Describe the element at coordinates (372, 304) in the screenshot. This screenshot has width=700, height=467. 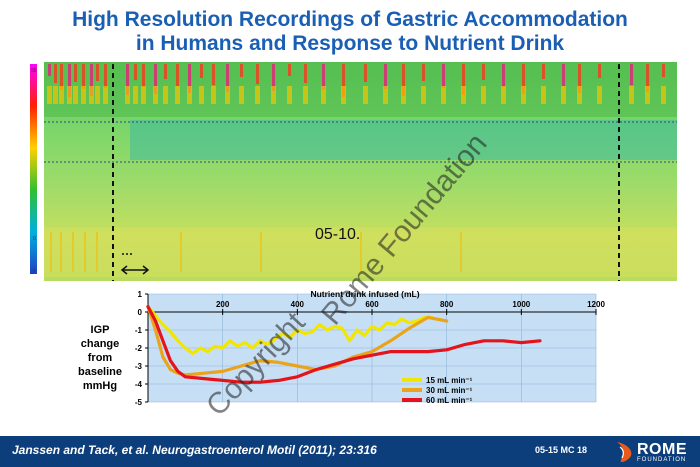
I see `x-tick-label: 600` at that location.